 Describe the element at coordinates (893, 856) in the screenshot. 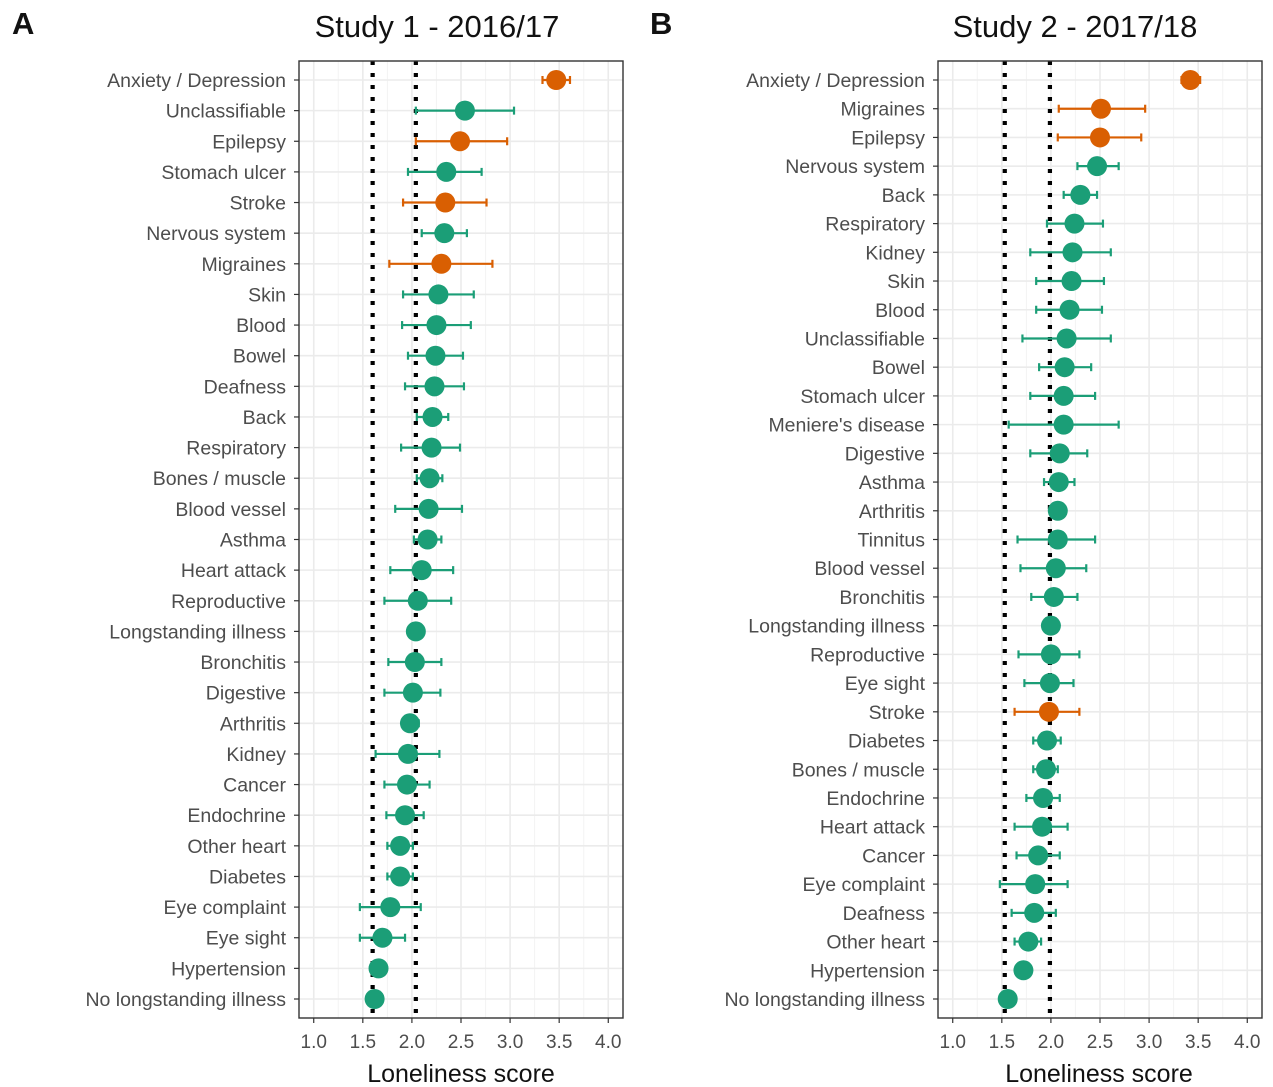

I see `panel-b-category-label-cancer: Cancer` at that location.